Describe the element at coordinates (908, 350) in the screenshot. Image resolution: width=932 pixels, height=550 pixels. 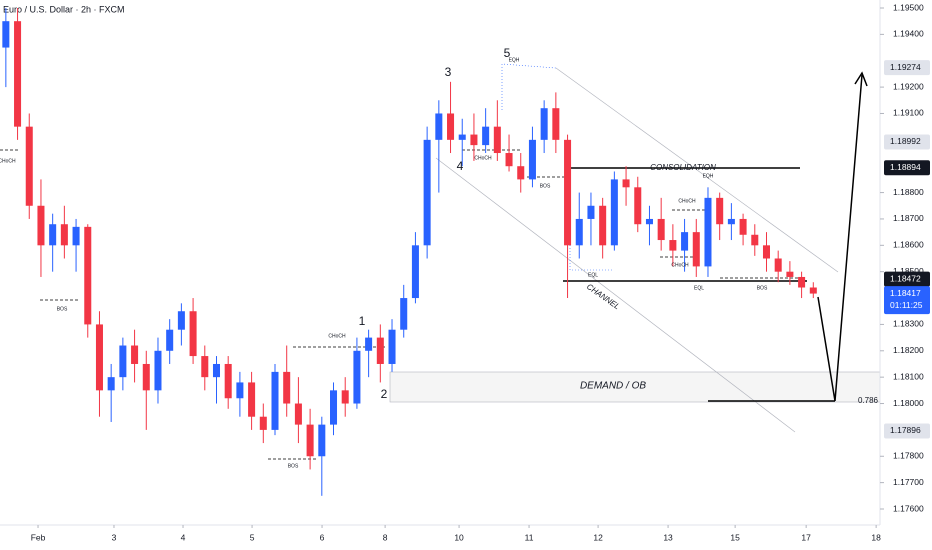
I see `y-tick-label: 1.18200` at that location.